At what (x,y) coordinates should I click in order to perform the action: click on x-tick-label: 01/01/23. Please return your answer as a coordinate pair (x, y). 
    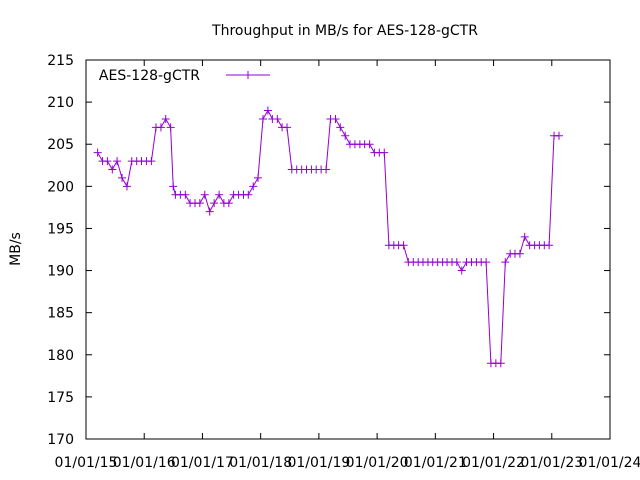
    Looking at the image, I should click on (551, 463).